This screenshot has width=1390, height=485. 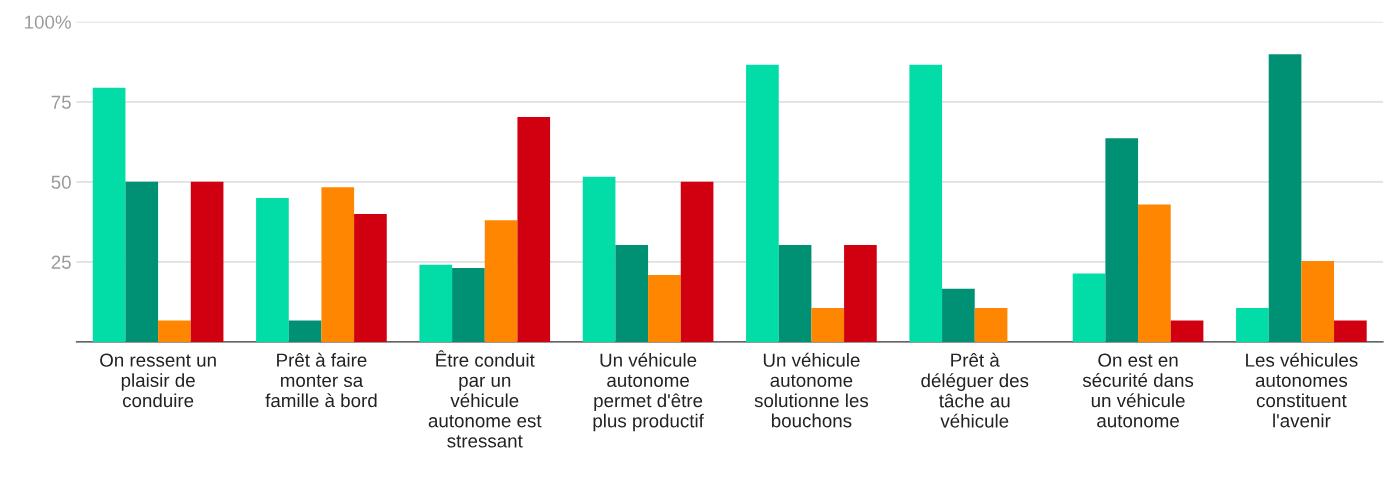 I want to click on x-tick-label: On est en sécurité dans un véhicule autonome, so click(x=1138, y=390).